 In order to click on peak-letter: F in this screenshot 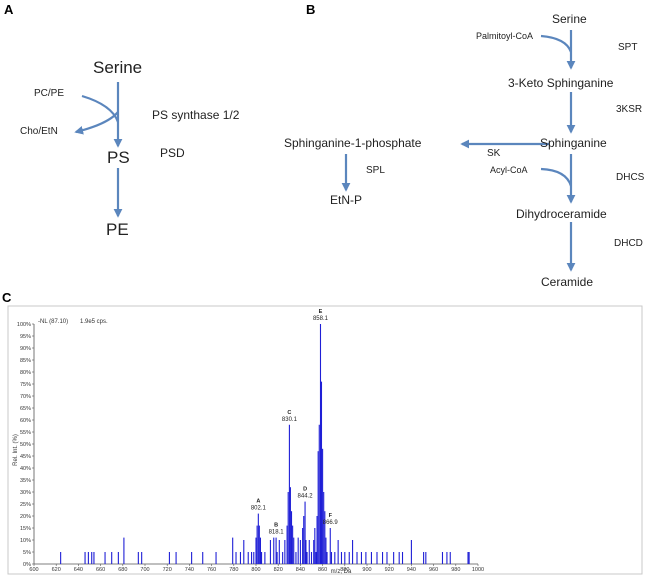, I will do `click(331, 516)`.